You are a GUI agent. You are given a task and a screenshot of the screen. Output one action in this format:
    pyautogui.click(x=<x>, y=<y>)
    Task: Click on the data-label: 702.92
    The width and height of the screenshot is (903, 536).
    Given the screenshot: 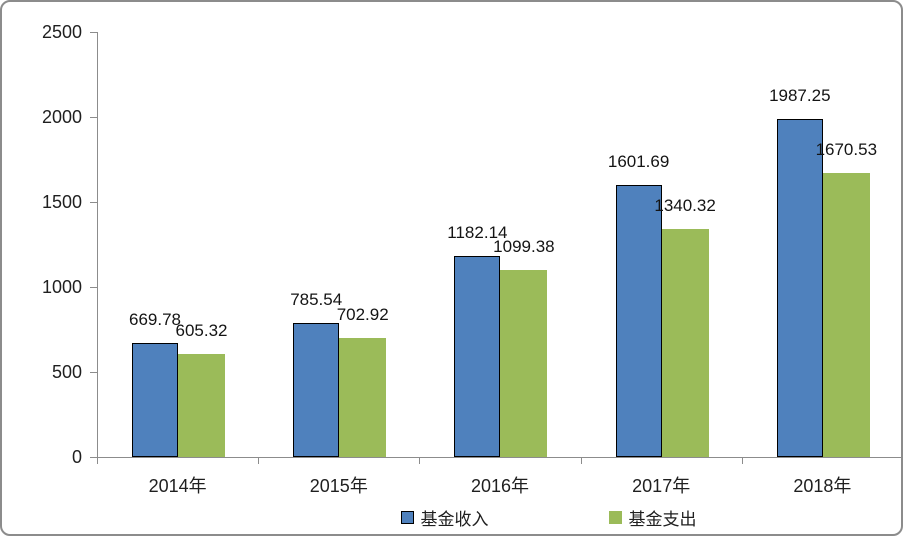 What is the action you would take?
    pyautogui.click(x=362, y=314)
    